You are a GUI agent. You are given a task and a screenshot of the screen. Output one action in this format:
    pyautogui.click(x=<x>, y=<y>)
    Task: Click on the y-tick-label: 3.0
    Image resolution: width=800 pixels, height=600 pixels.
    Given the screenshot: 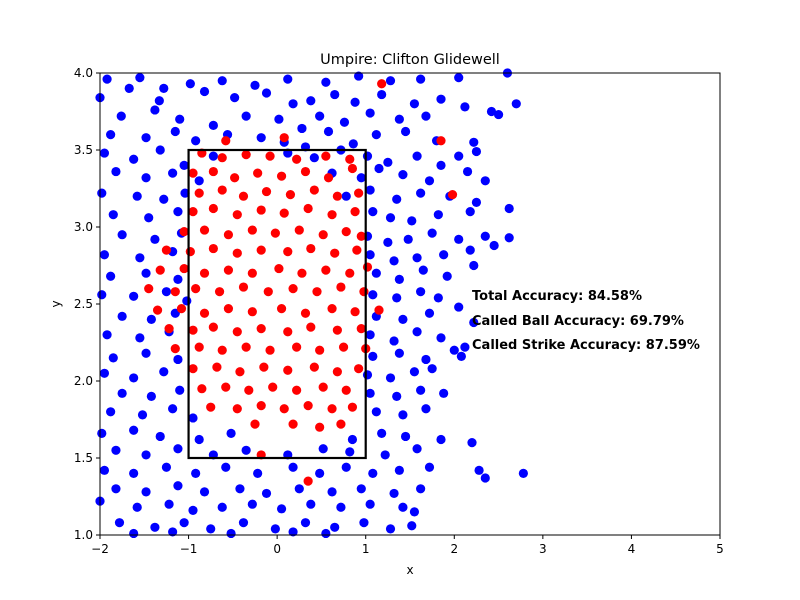 What is the action you would take?
    pyautogui.click(x=83, y=227)
    